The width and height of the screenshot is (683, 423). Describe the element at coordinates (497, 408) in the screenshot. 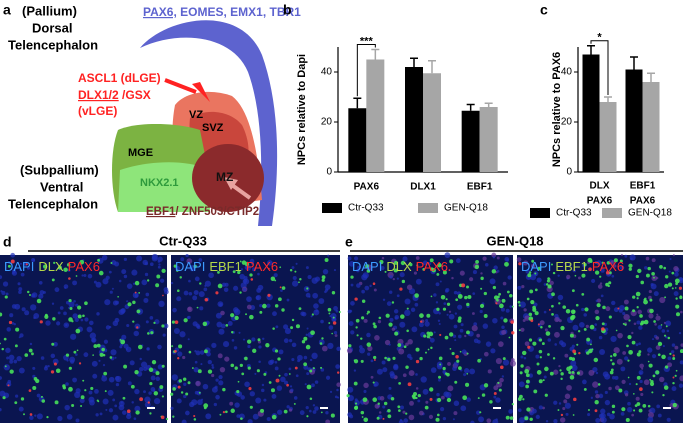

I see `scale-bar` at that location.